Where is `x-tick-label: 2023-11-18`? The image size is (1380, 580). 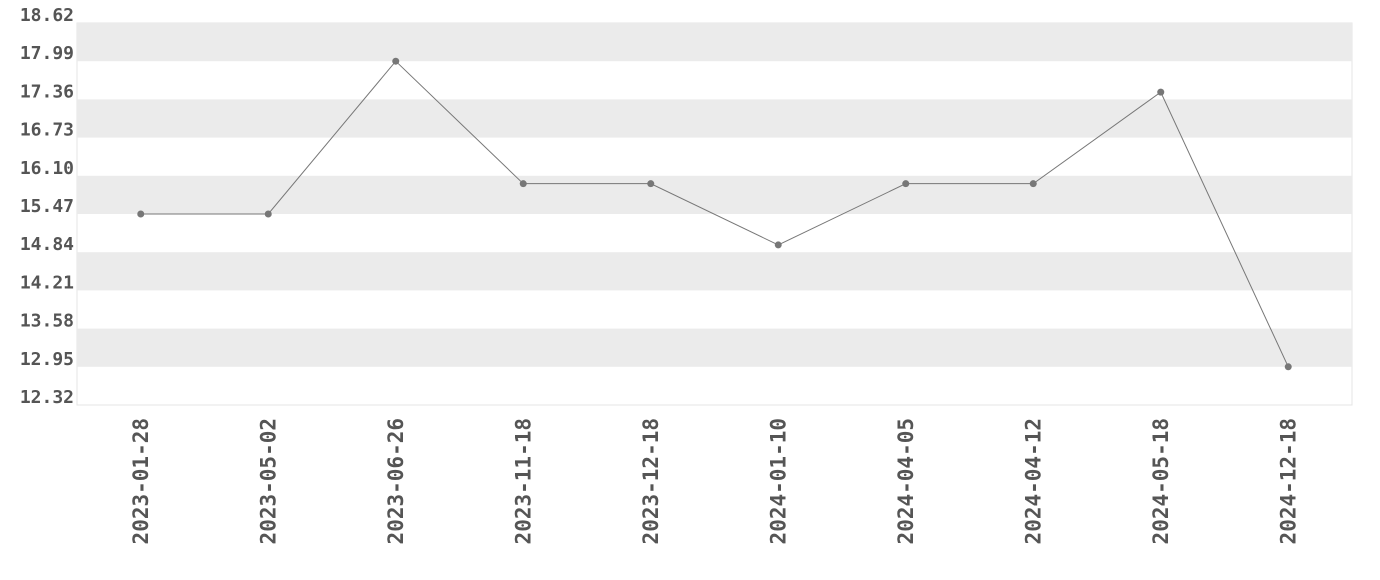
x-tick-label: 2023-11-18 is located at coordinates (523, 481).